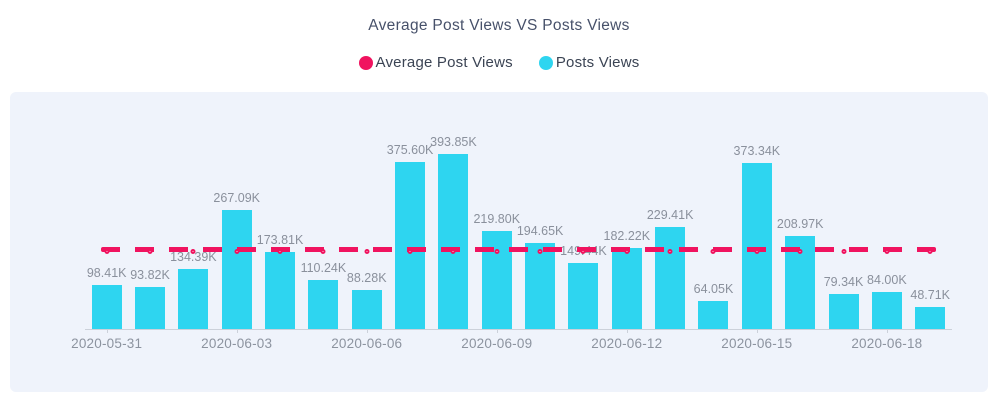  What do you see at coordinates (713, 289) in the screenshot?
I see `bar-value-label: 64.05K` at bounding box center [713, 289].